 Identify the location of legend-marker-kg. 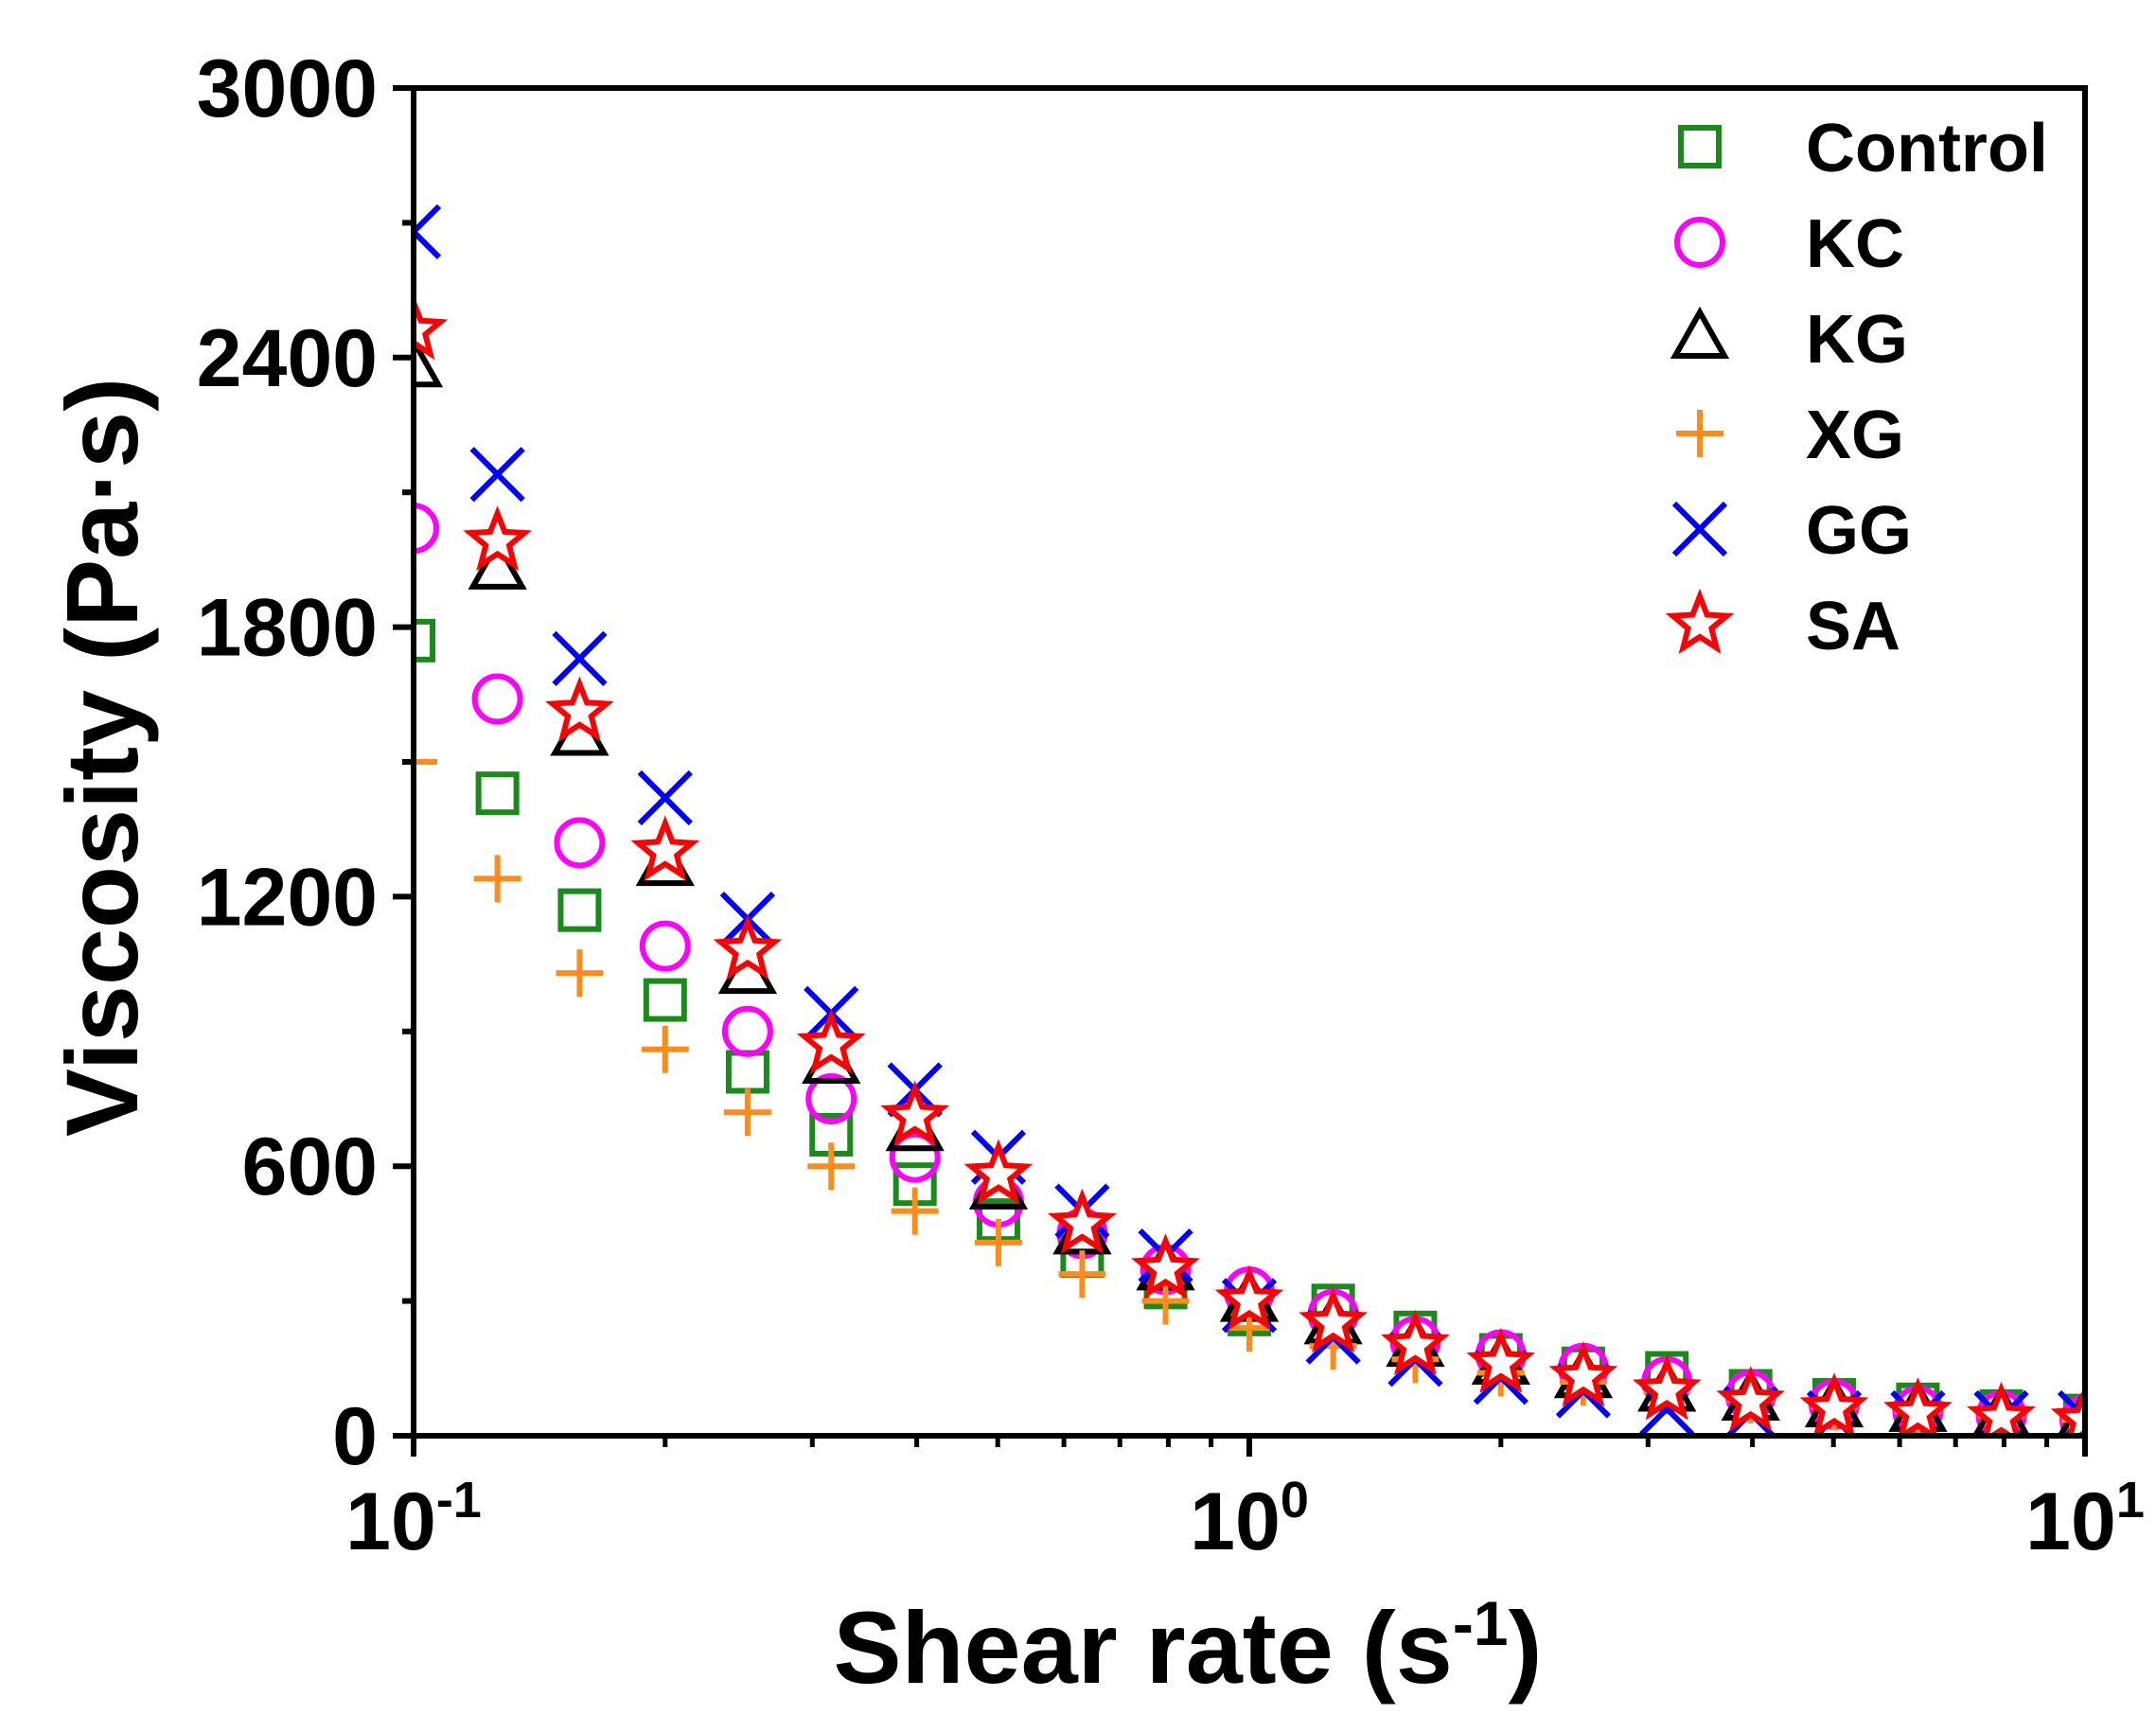
(1700, 332).